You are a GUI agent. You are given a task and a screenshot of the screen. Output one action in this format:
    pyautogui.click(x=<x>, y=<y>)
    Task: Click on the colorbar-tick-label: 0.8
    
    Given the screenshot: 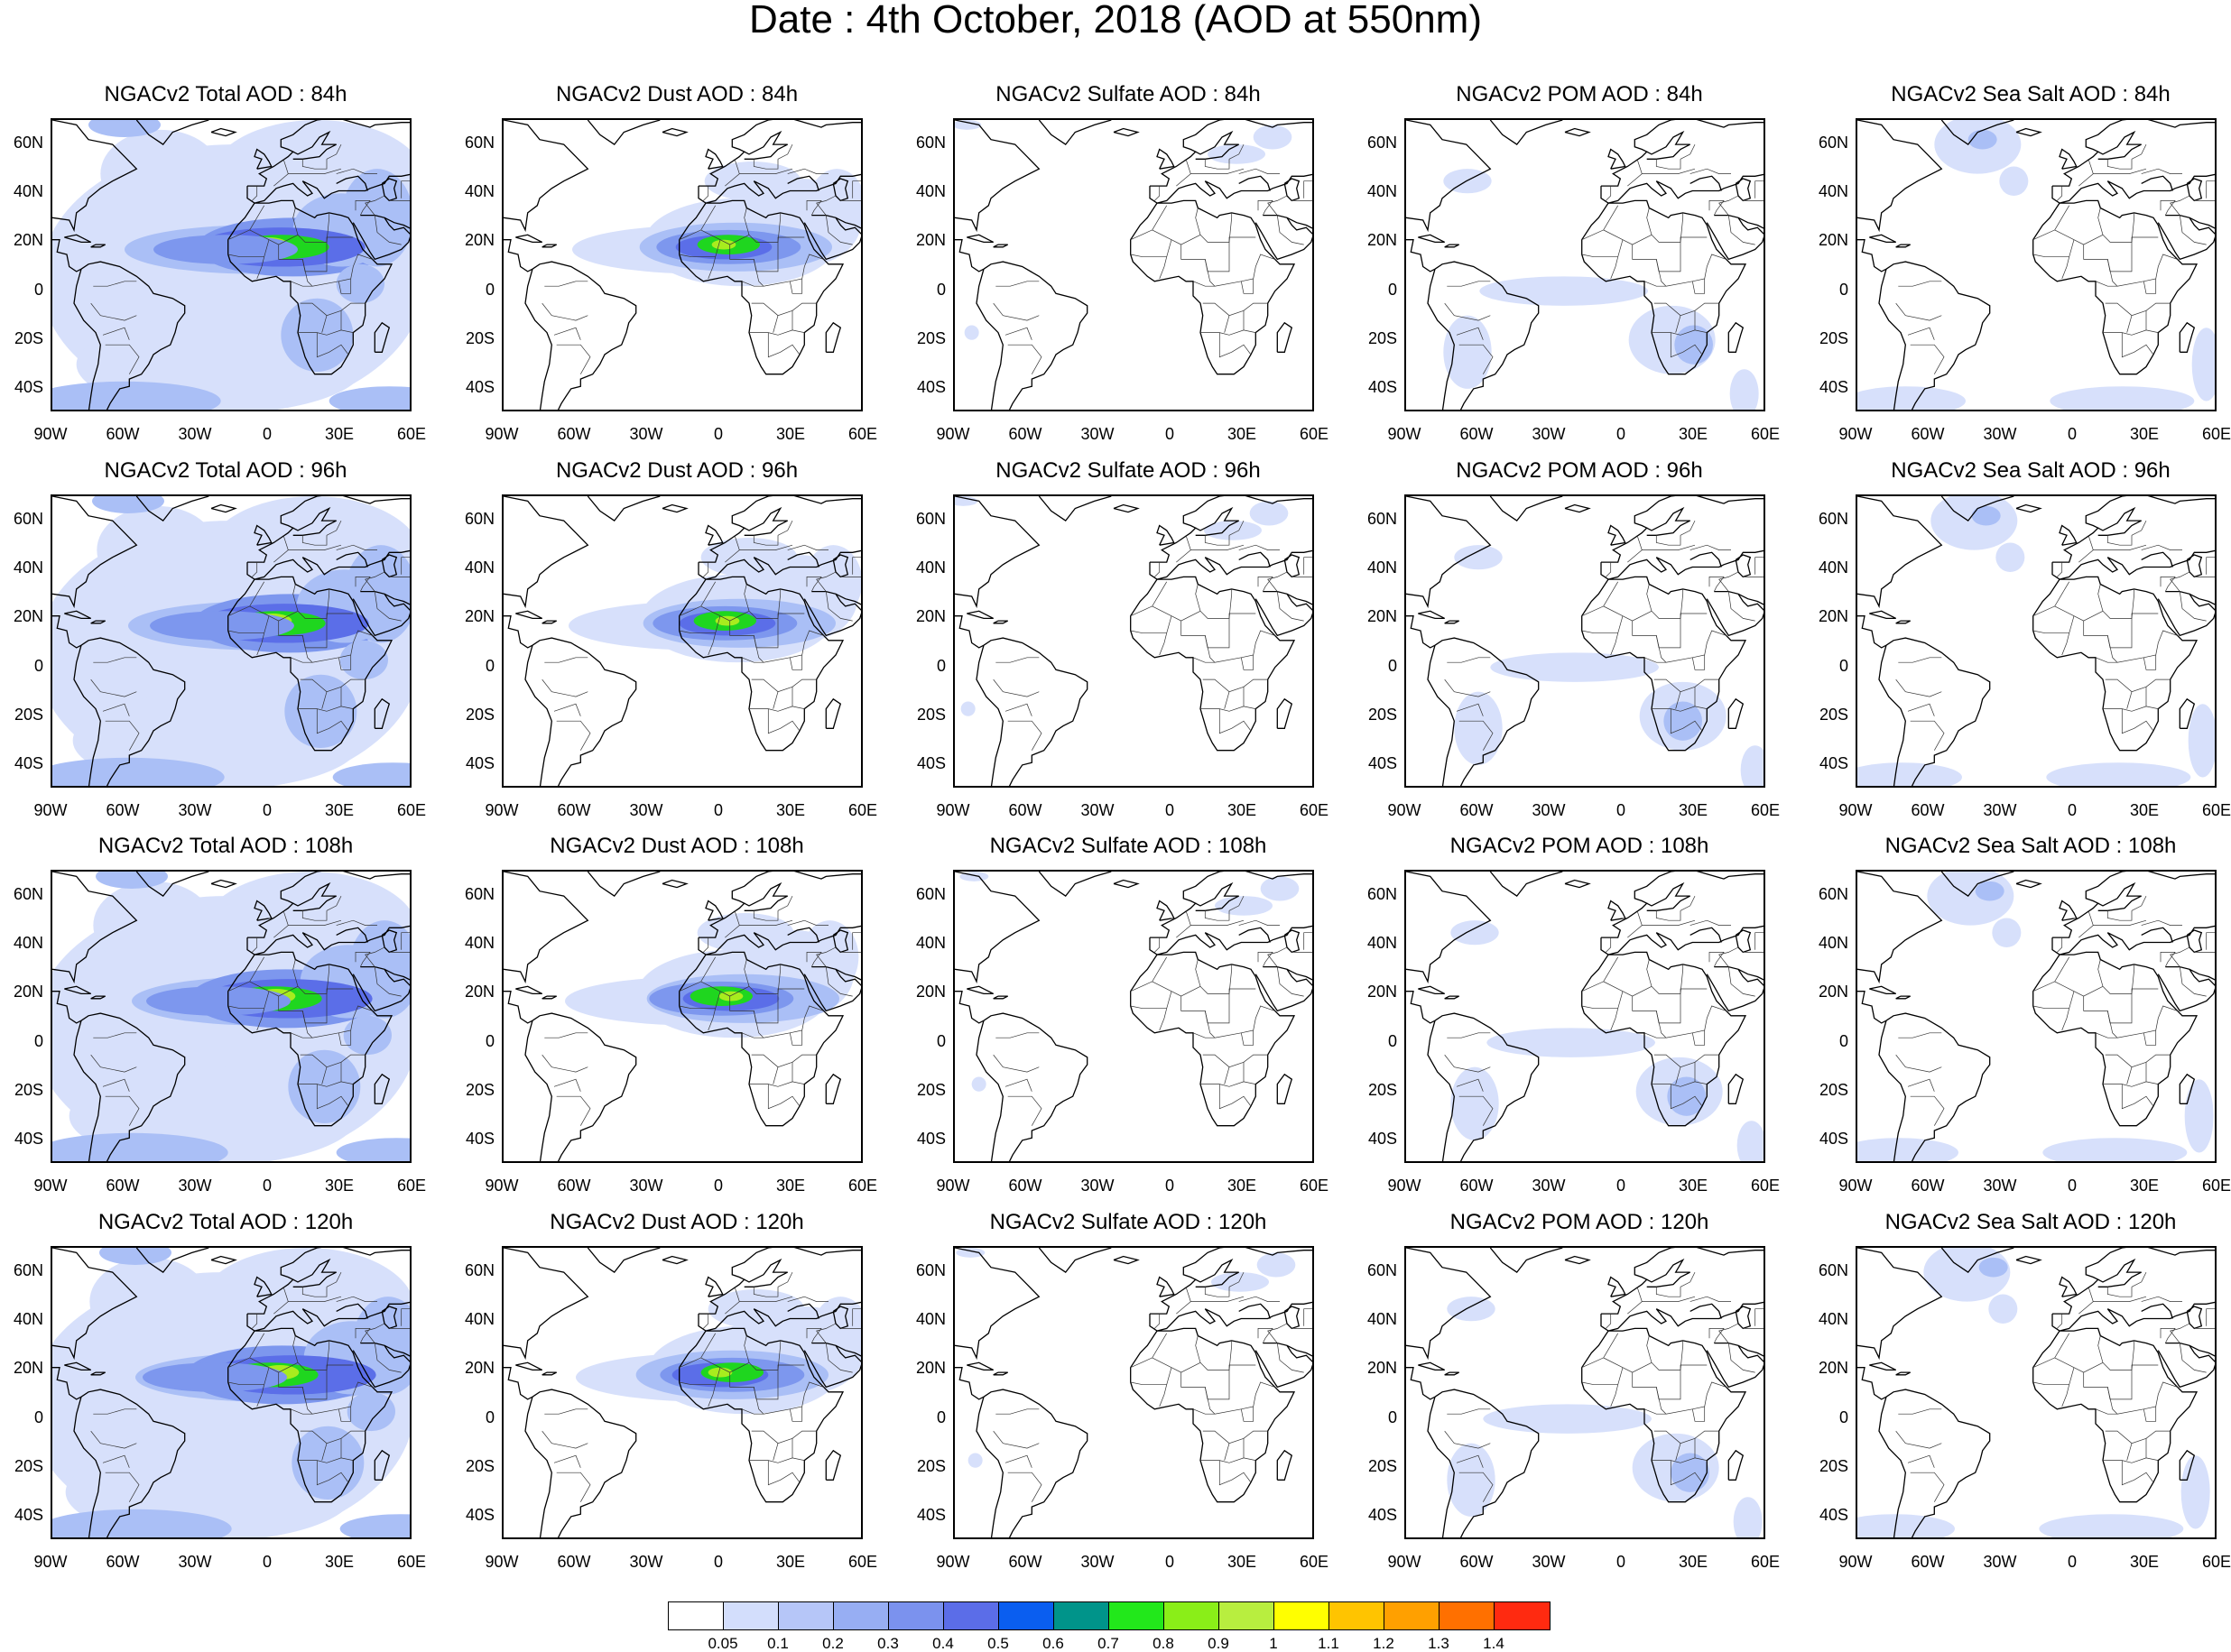 What is the action you would take?
    pyautogui.click(x=1163, y=1643)
    